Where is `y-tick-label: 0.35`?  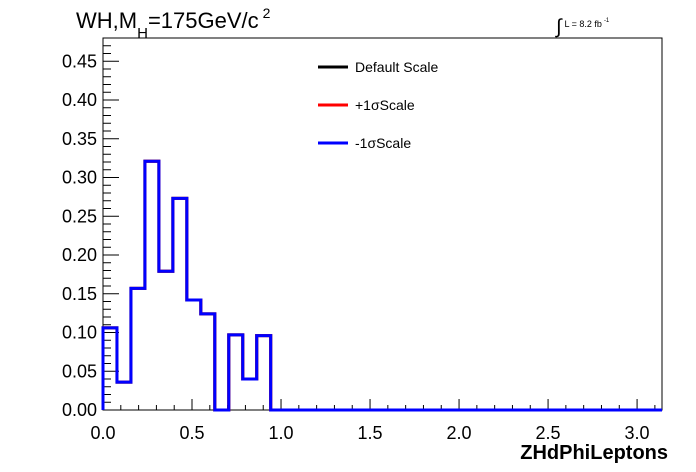 y-tick-label: 0.35 is located at coordinates (79, 139).